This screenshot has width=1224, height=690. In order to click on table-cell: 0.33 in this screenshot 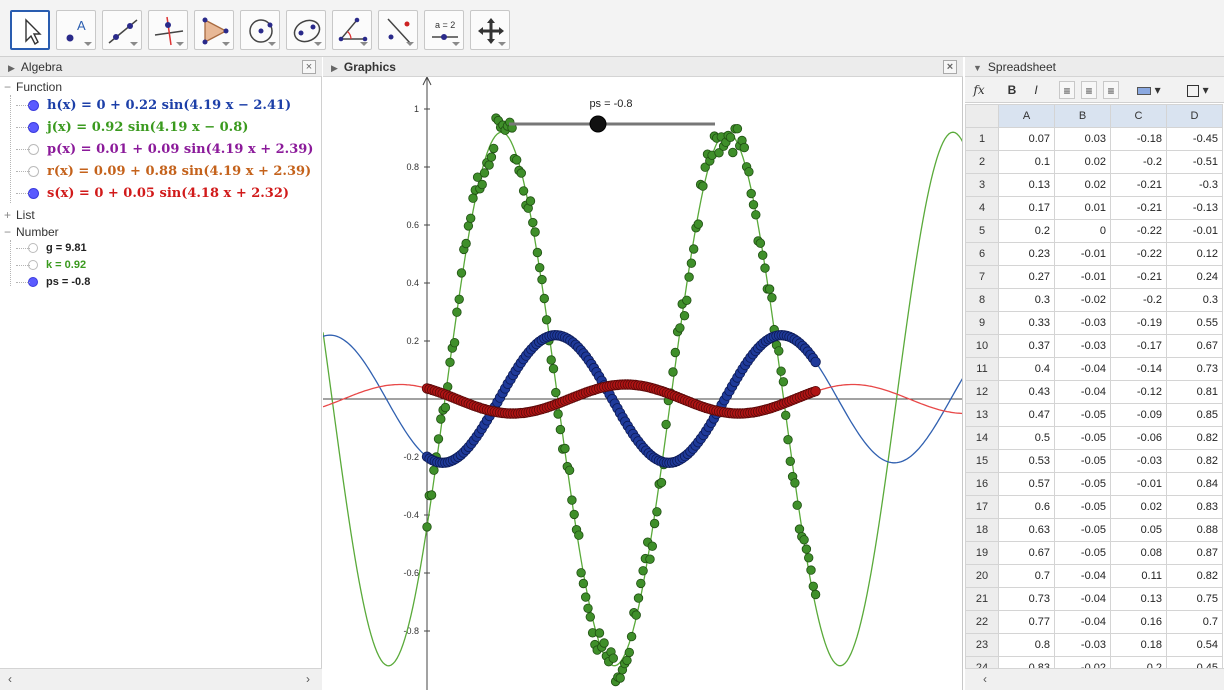, I will do `click(1026, 323)`.